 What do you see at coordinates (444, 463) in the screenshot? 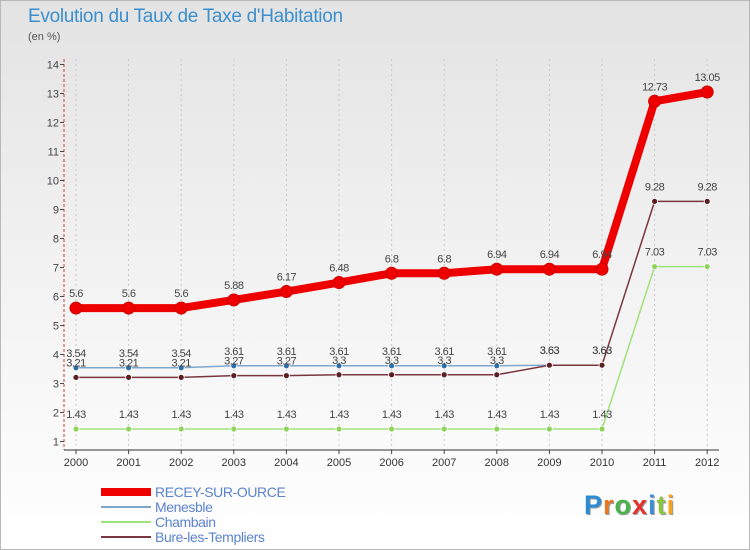
I see `x-tick-label: 2007` at bounding box center [444, 463].